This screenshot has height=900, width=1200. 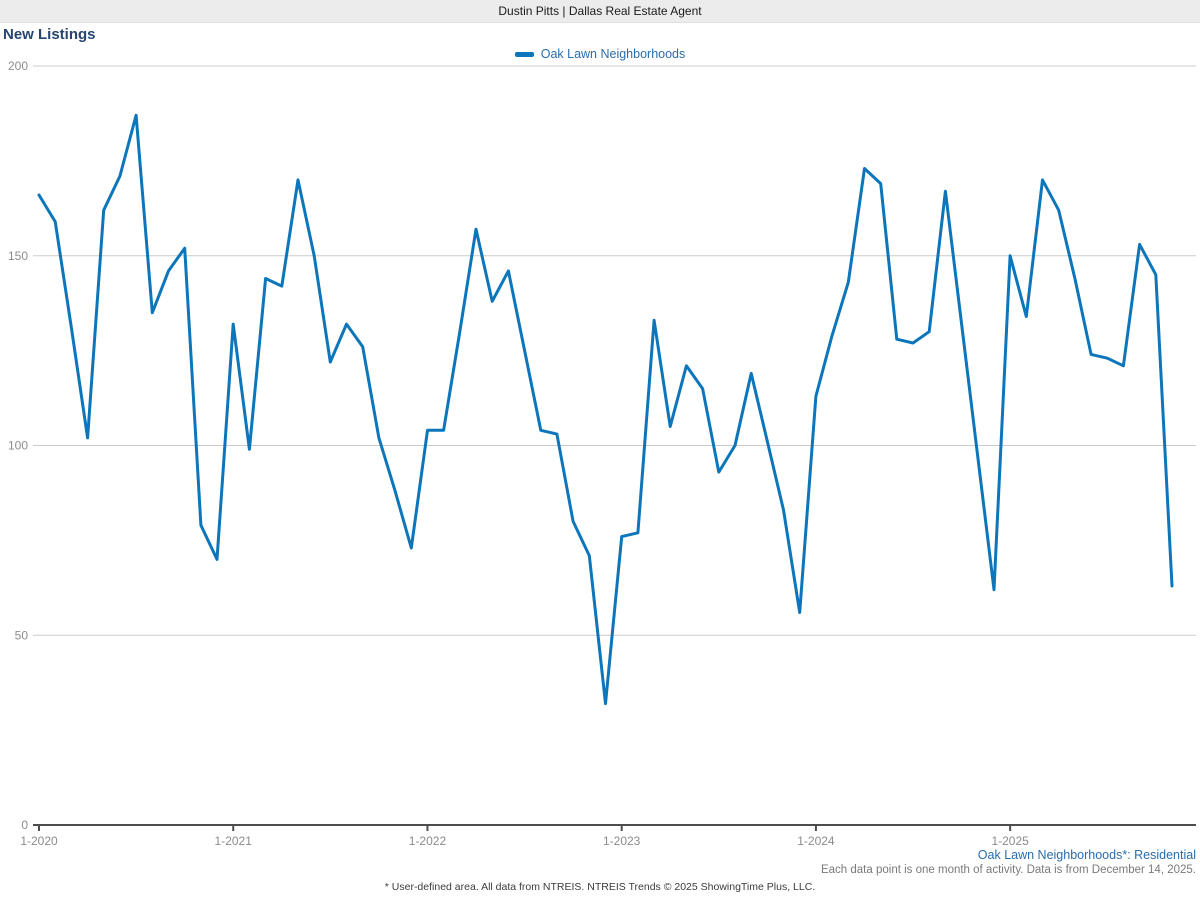 What do you see at coordinates (613, 54) in the screenshot?
I see `legend-label: Oak Lawn Neighborhoods` at bounding box center [613, 54].